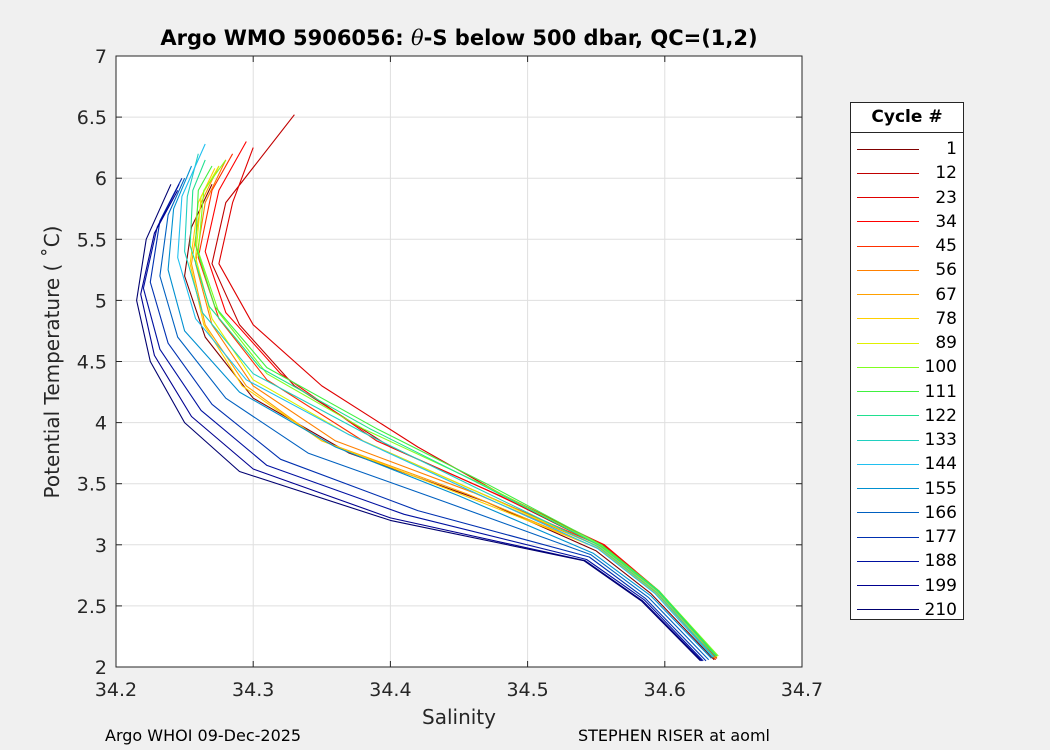 Image resolution: width=1050 pixels, height=750 pixels. What do you see at coordinates (946, 173) in the screenshot?
I see `legend-label: 12` at bounding box center [946, 173].